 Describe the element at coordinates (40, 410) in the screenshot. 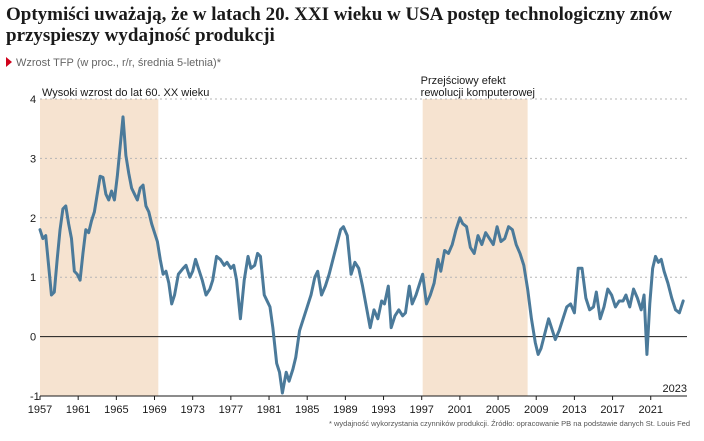

I see `x-tick-label-1957: 1957` at that location.